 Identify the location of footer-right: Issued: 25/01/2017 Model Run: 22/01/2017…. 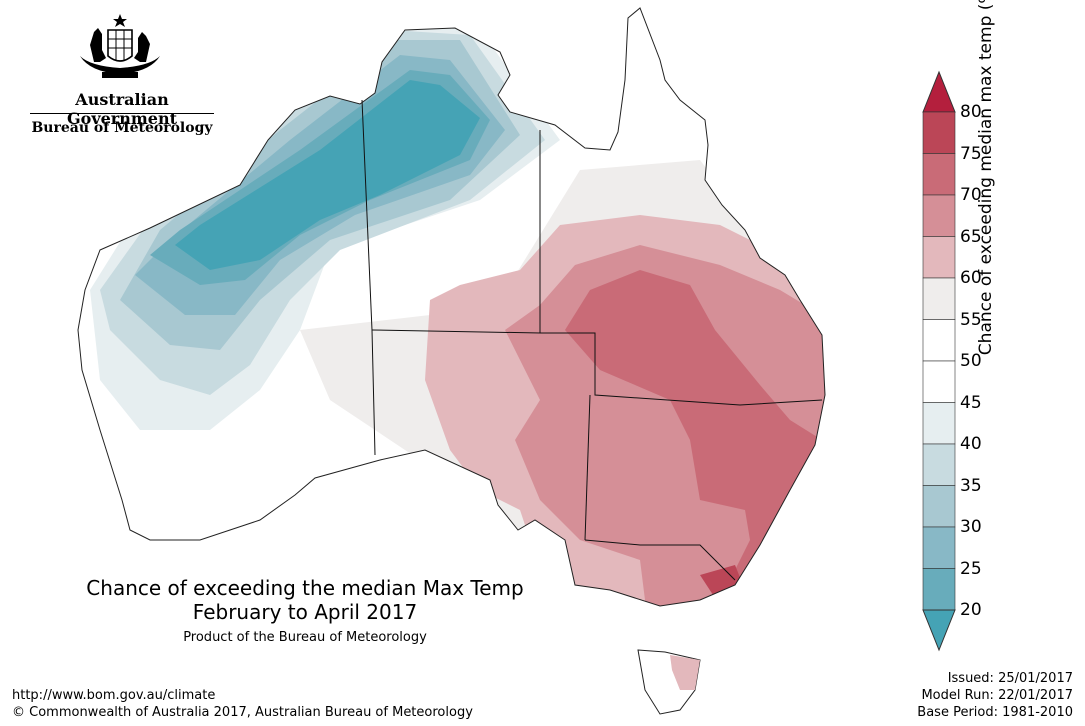
(995, 695).